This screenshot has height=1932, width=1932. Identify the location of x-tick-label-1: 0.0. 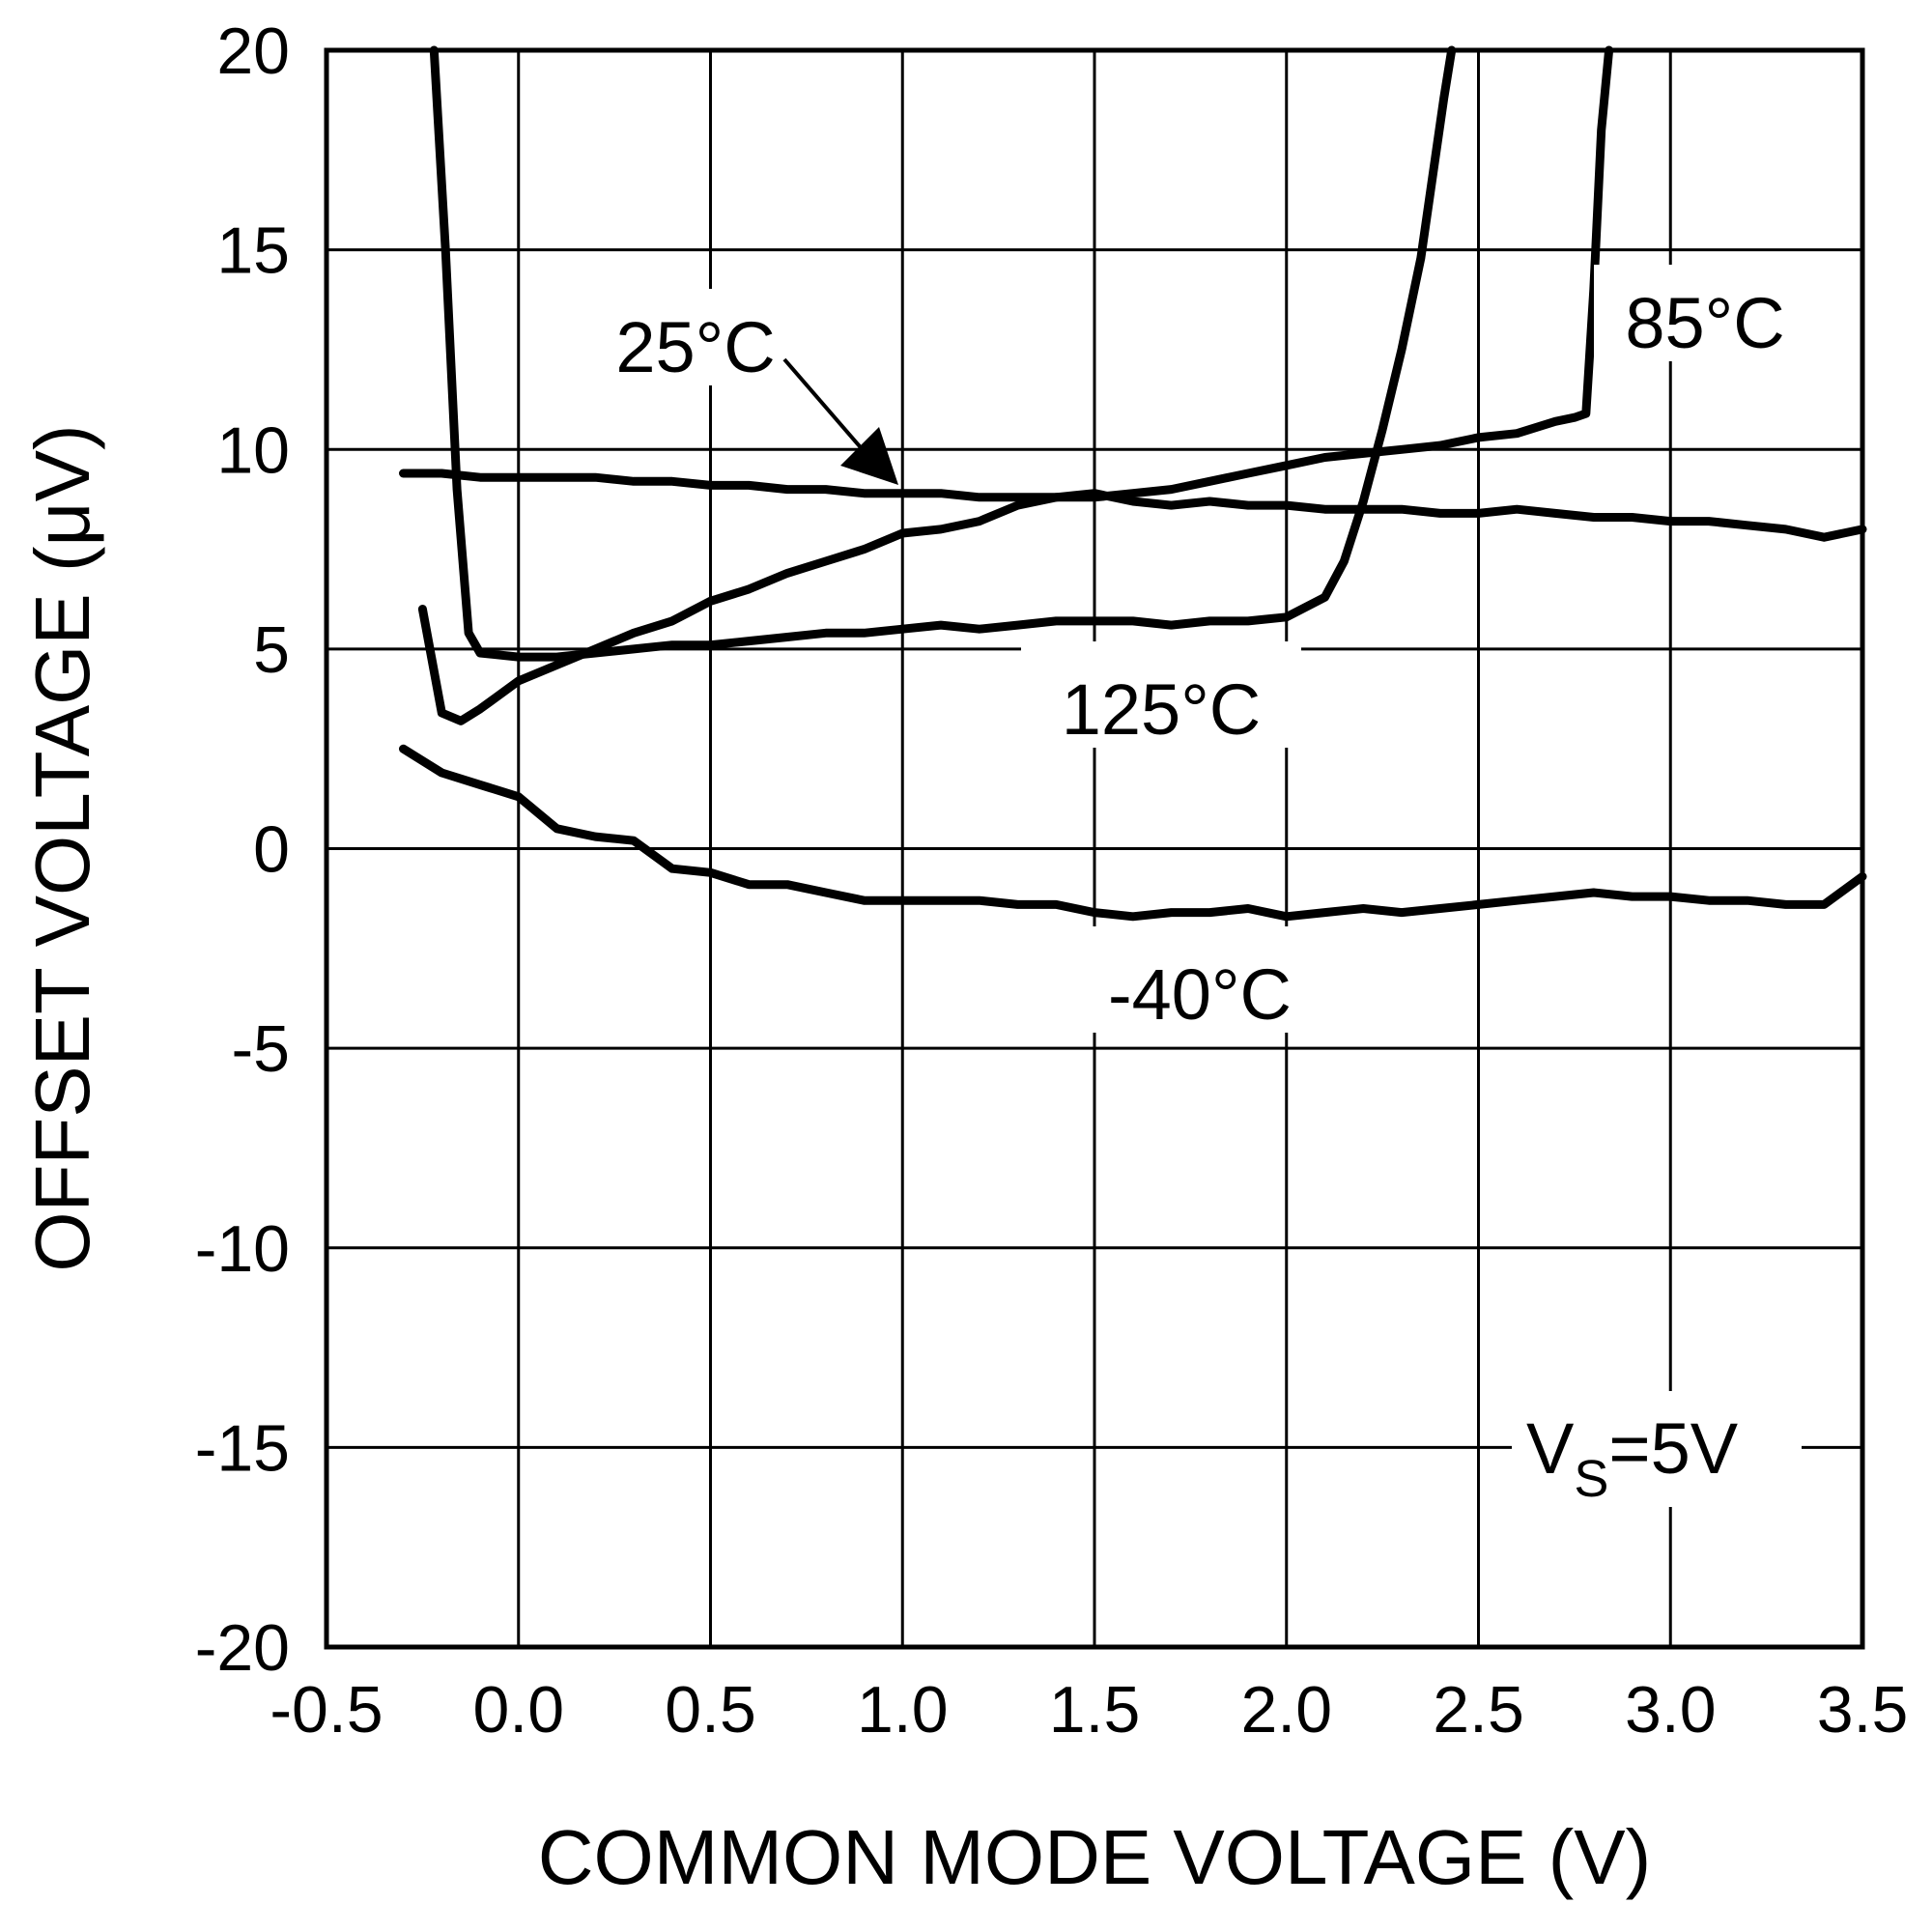
(518, 1710).